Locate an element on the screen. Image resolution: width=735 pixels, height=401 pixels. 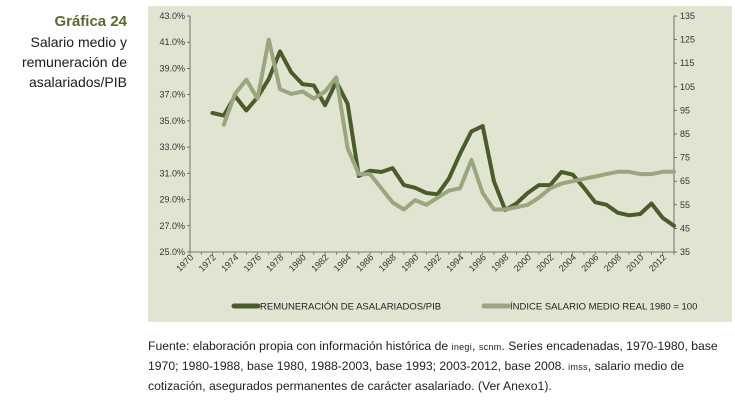
right-tick-label: 125 is located at coordinates (687, 40).